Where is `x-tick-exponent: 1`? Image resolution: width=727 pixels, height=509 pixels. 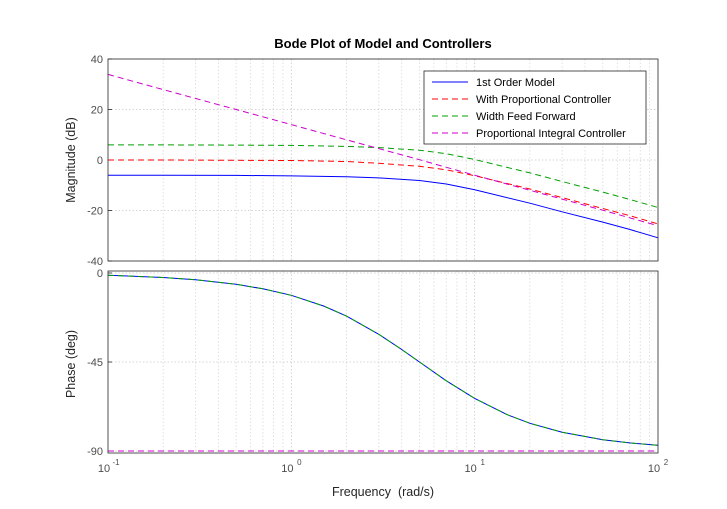 x-tick-exponent: 1 is located at coordinates (482, 462).